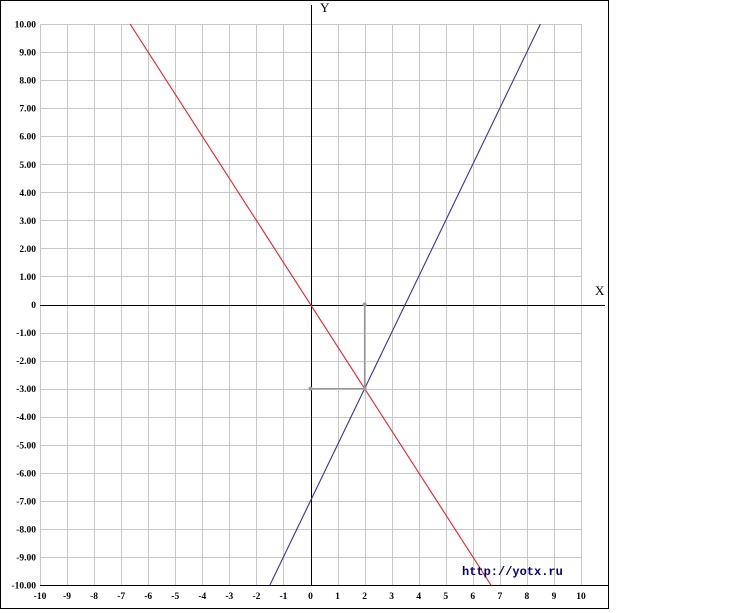 This screenshot has height=613, width=734. What do you see at coordinates (175, 597) in the screenshot?
I see `x-tick-label: -5` at bounding box center [175, 597].